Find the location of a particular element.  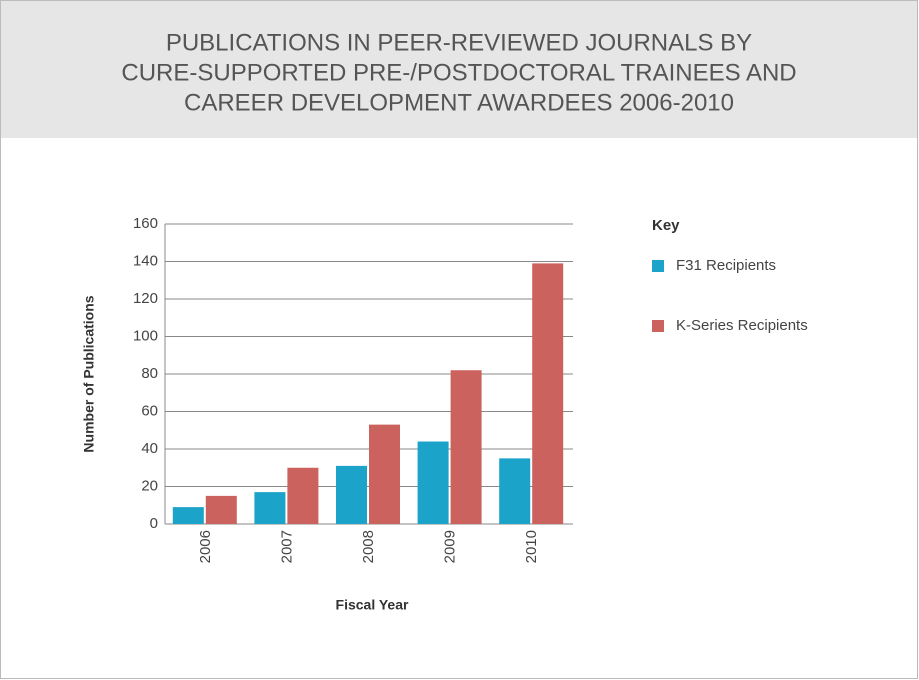

y-axis-label: Number of Publications is located at coordinates (89, 373).